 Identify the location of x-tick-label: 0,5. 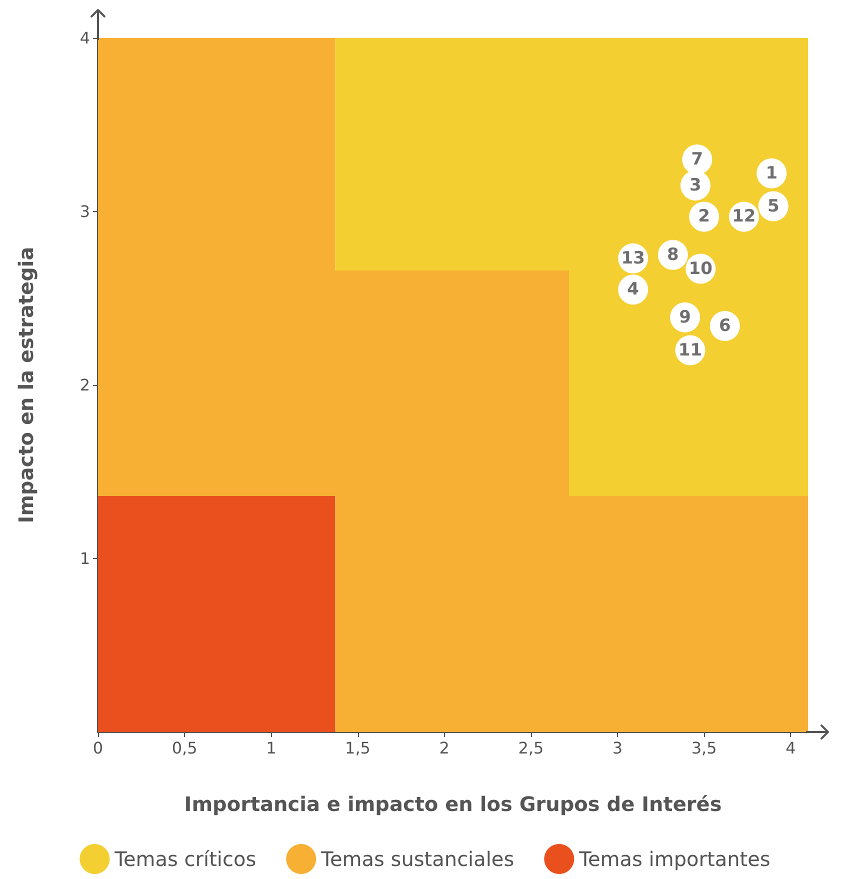
(185, 748).